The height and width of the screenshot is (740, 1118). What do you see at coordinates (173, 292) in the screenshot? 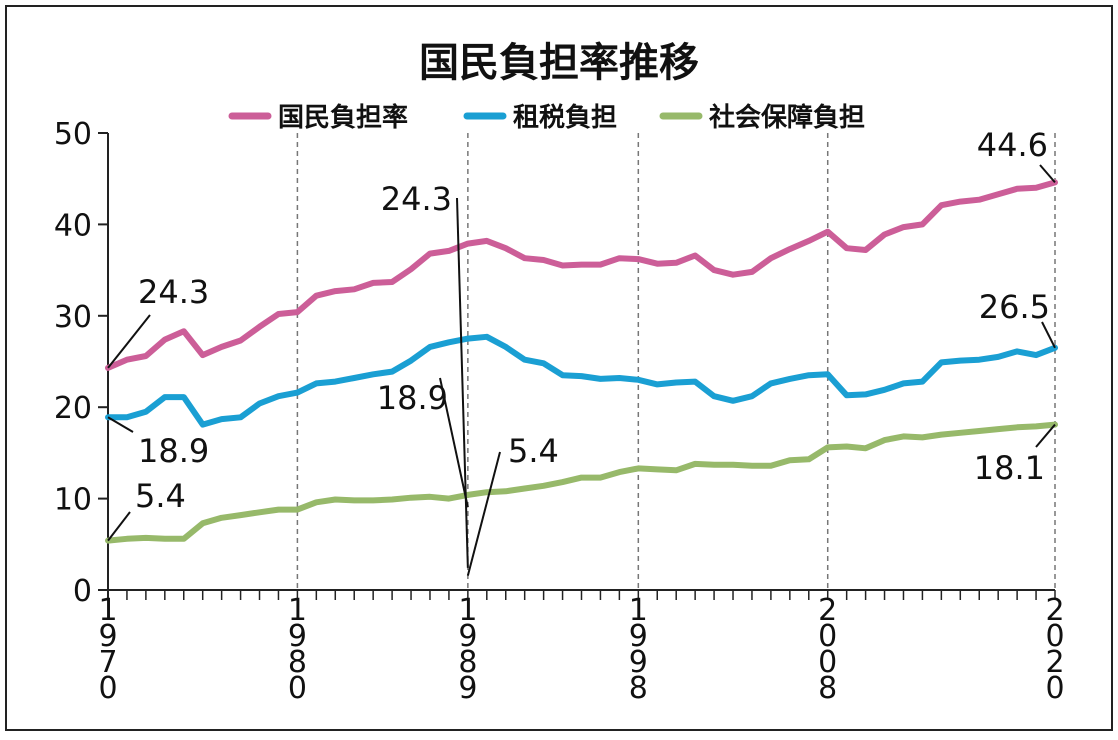
I see `data-label-0: 24.3` at bounding box center [173, 292].